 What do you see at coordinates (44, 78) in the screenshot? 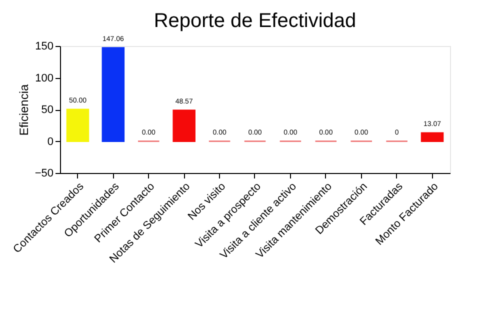
I see `y-tick-label: 100` at bounding box center [44, 78].